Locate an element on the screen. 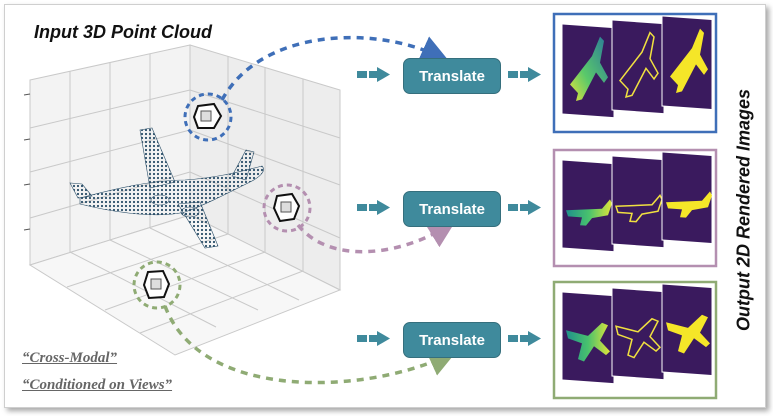  caption-conditioned-on-views: “Conditioned on Views” is located at coordinates (97, 385).